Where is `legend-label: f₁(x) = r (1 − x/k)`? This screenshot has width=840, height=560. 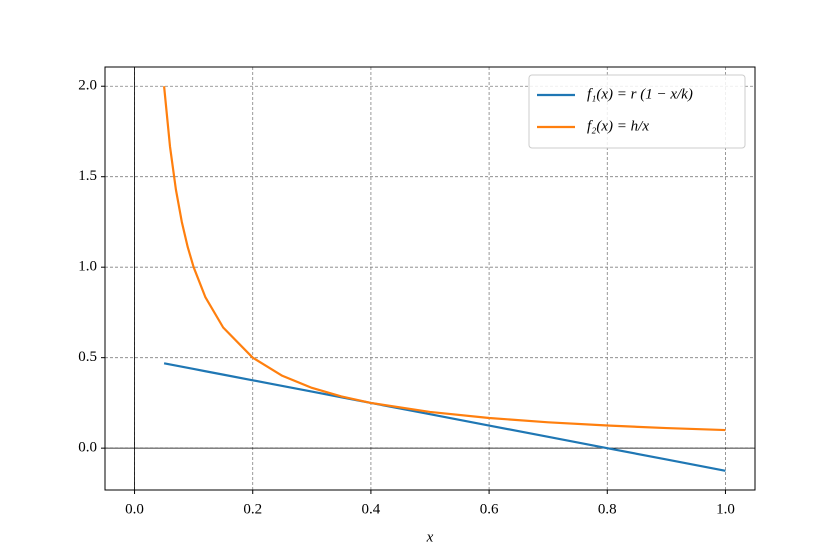 legend-label: f₁(x) = r (1 − x/k) is located at coordinates (640, 94).